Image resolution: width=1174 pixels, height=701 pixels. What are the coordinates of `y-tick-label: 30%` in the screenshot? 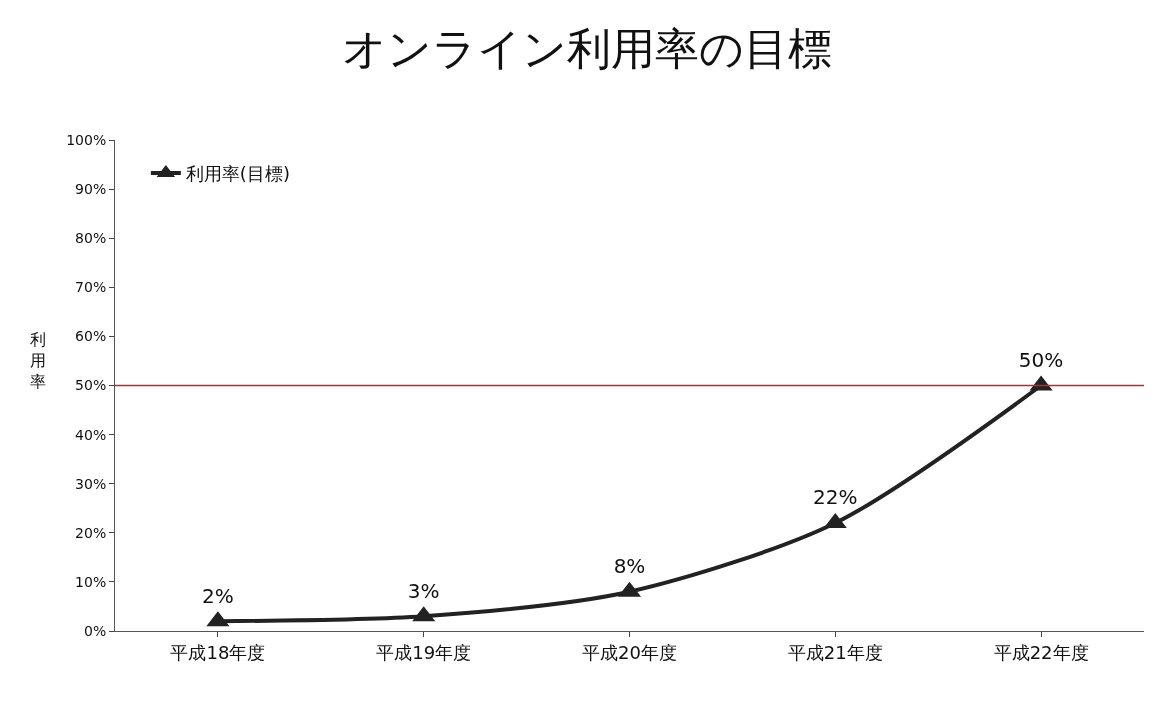 It's located at (91, 483).